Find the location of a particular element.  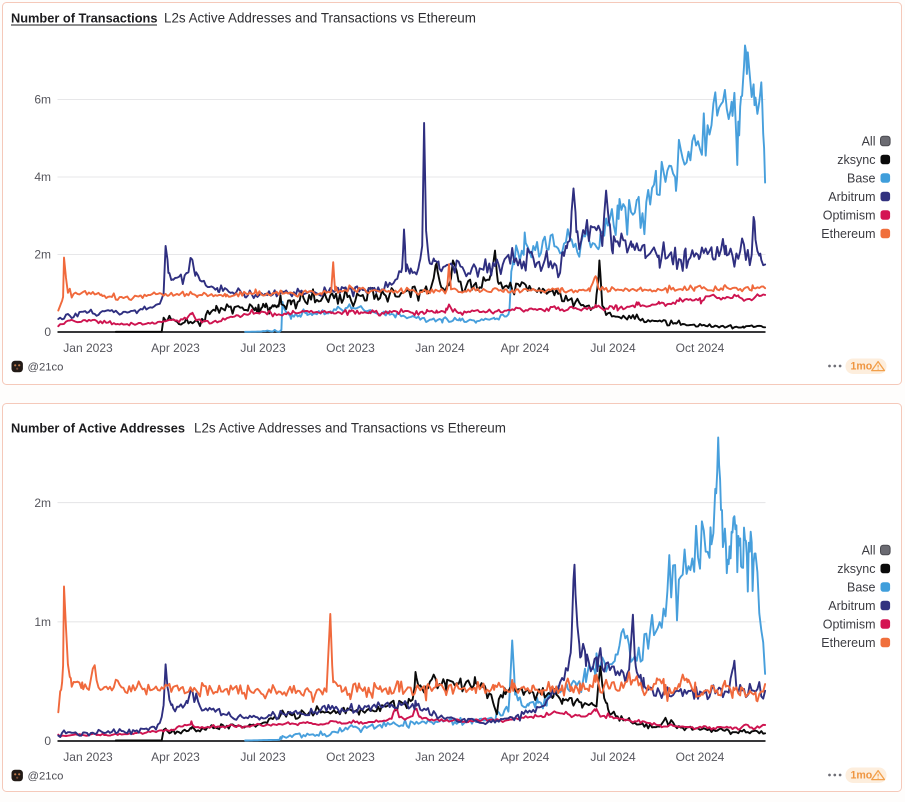

svg-text: Number of Active Addresses is located at coordinates (98, 428).